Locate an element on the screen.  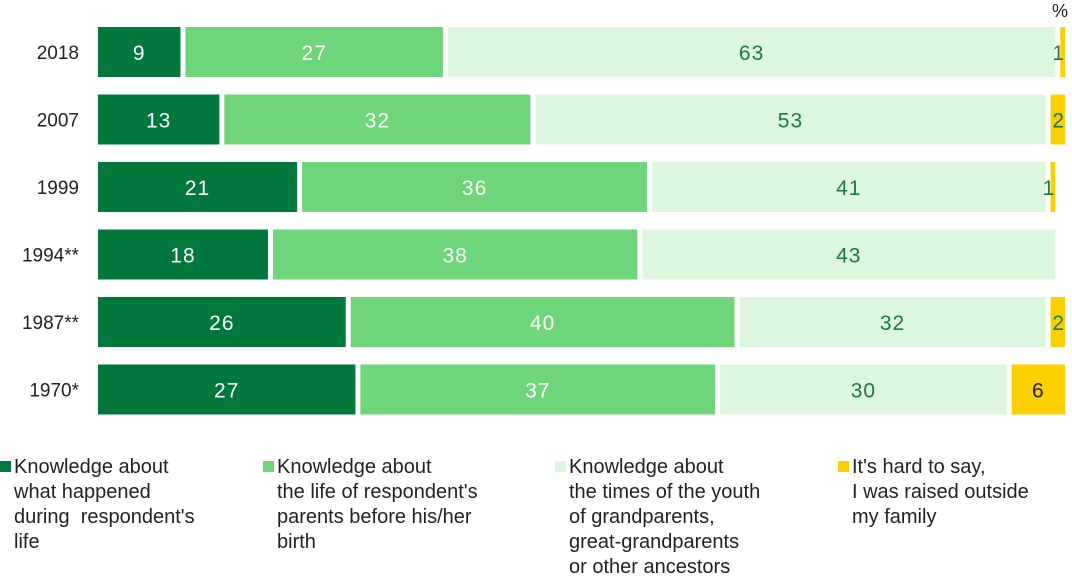
category-label: 2007 is located at coordinates (58, 121).